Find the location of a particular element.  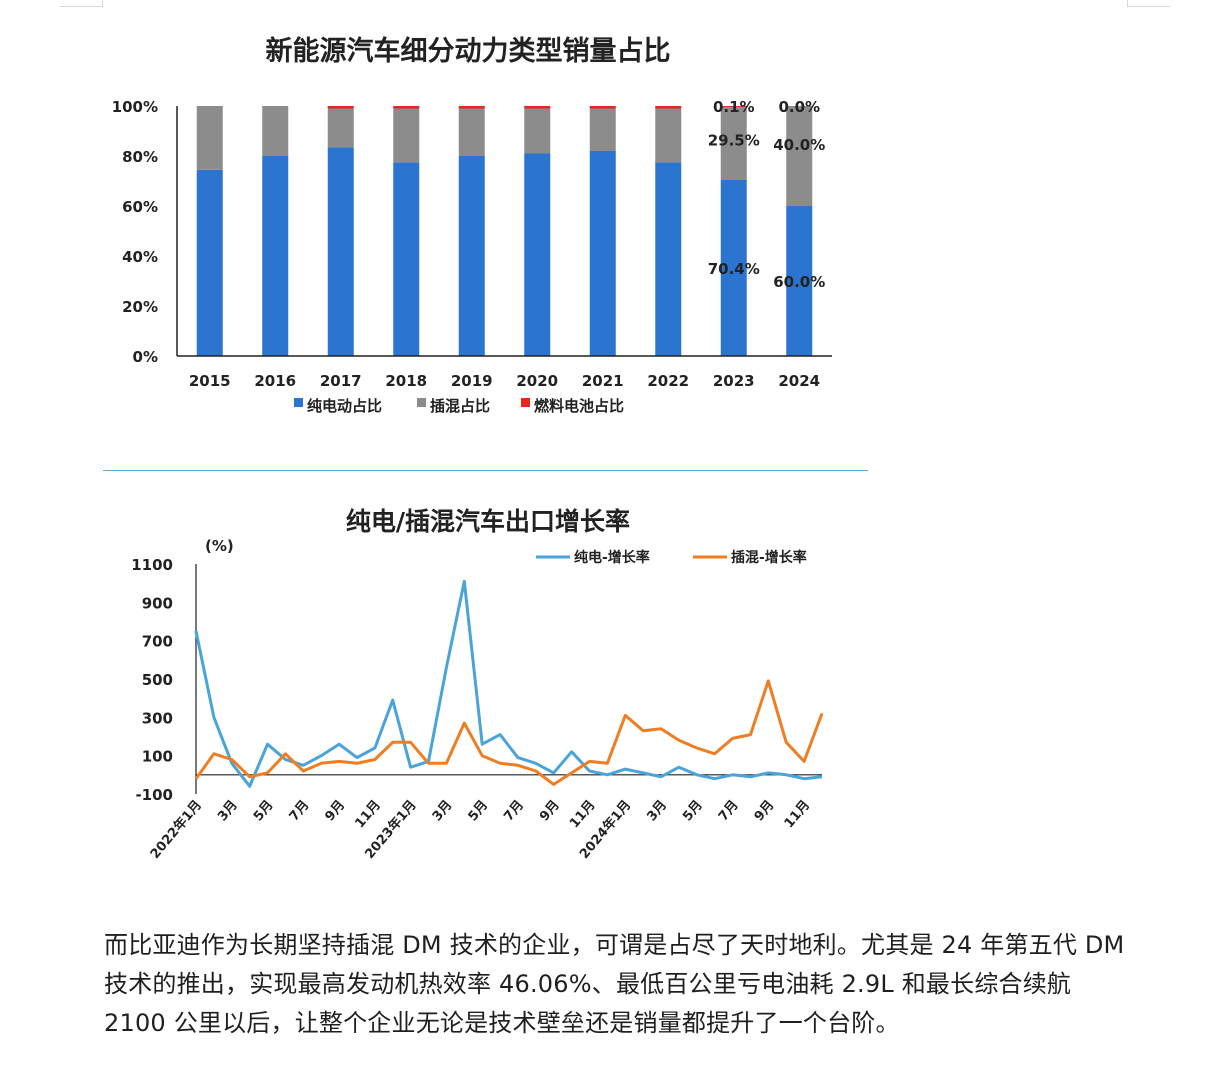

bar-chart-title: 新能源汽车细分动力类型销量占比 is located at coordinates (468, 51).